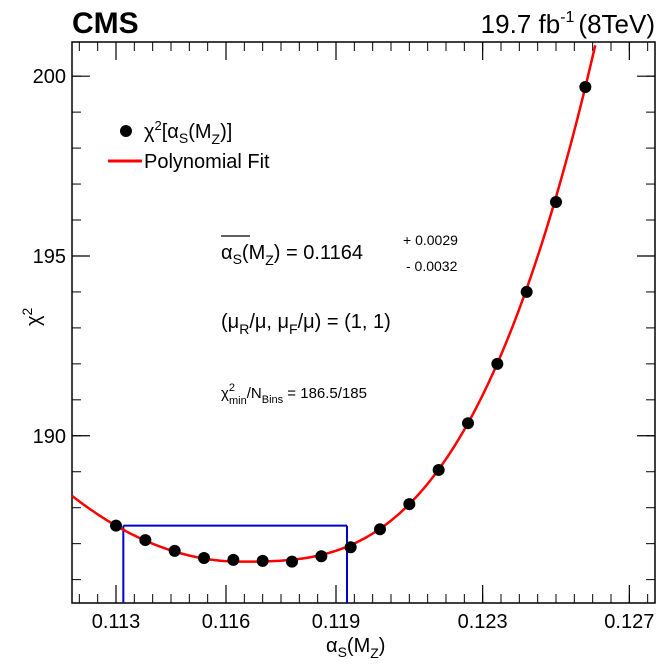 The image size is (660, 668). I want to click on legend-point-marker, so click(126, 131).